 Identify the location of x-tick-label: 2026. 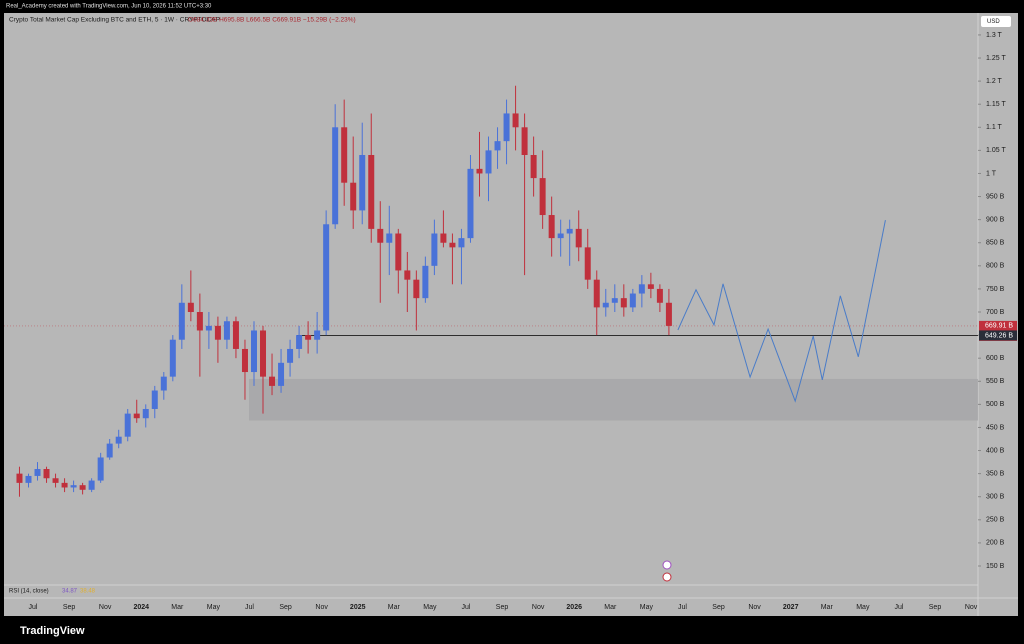
(574, 607).